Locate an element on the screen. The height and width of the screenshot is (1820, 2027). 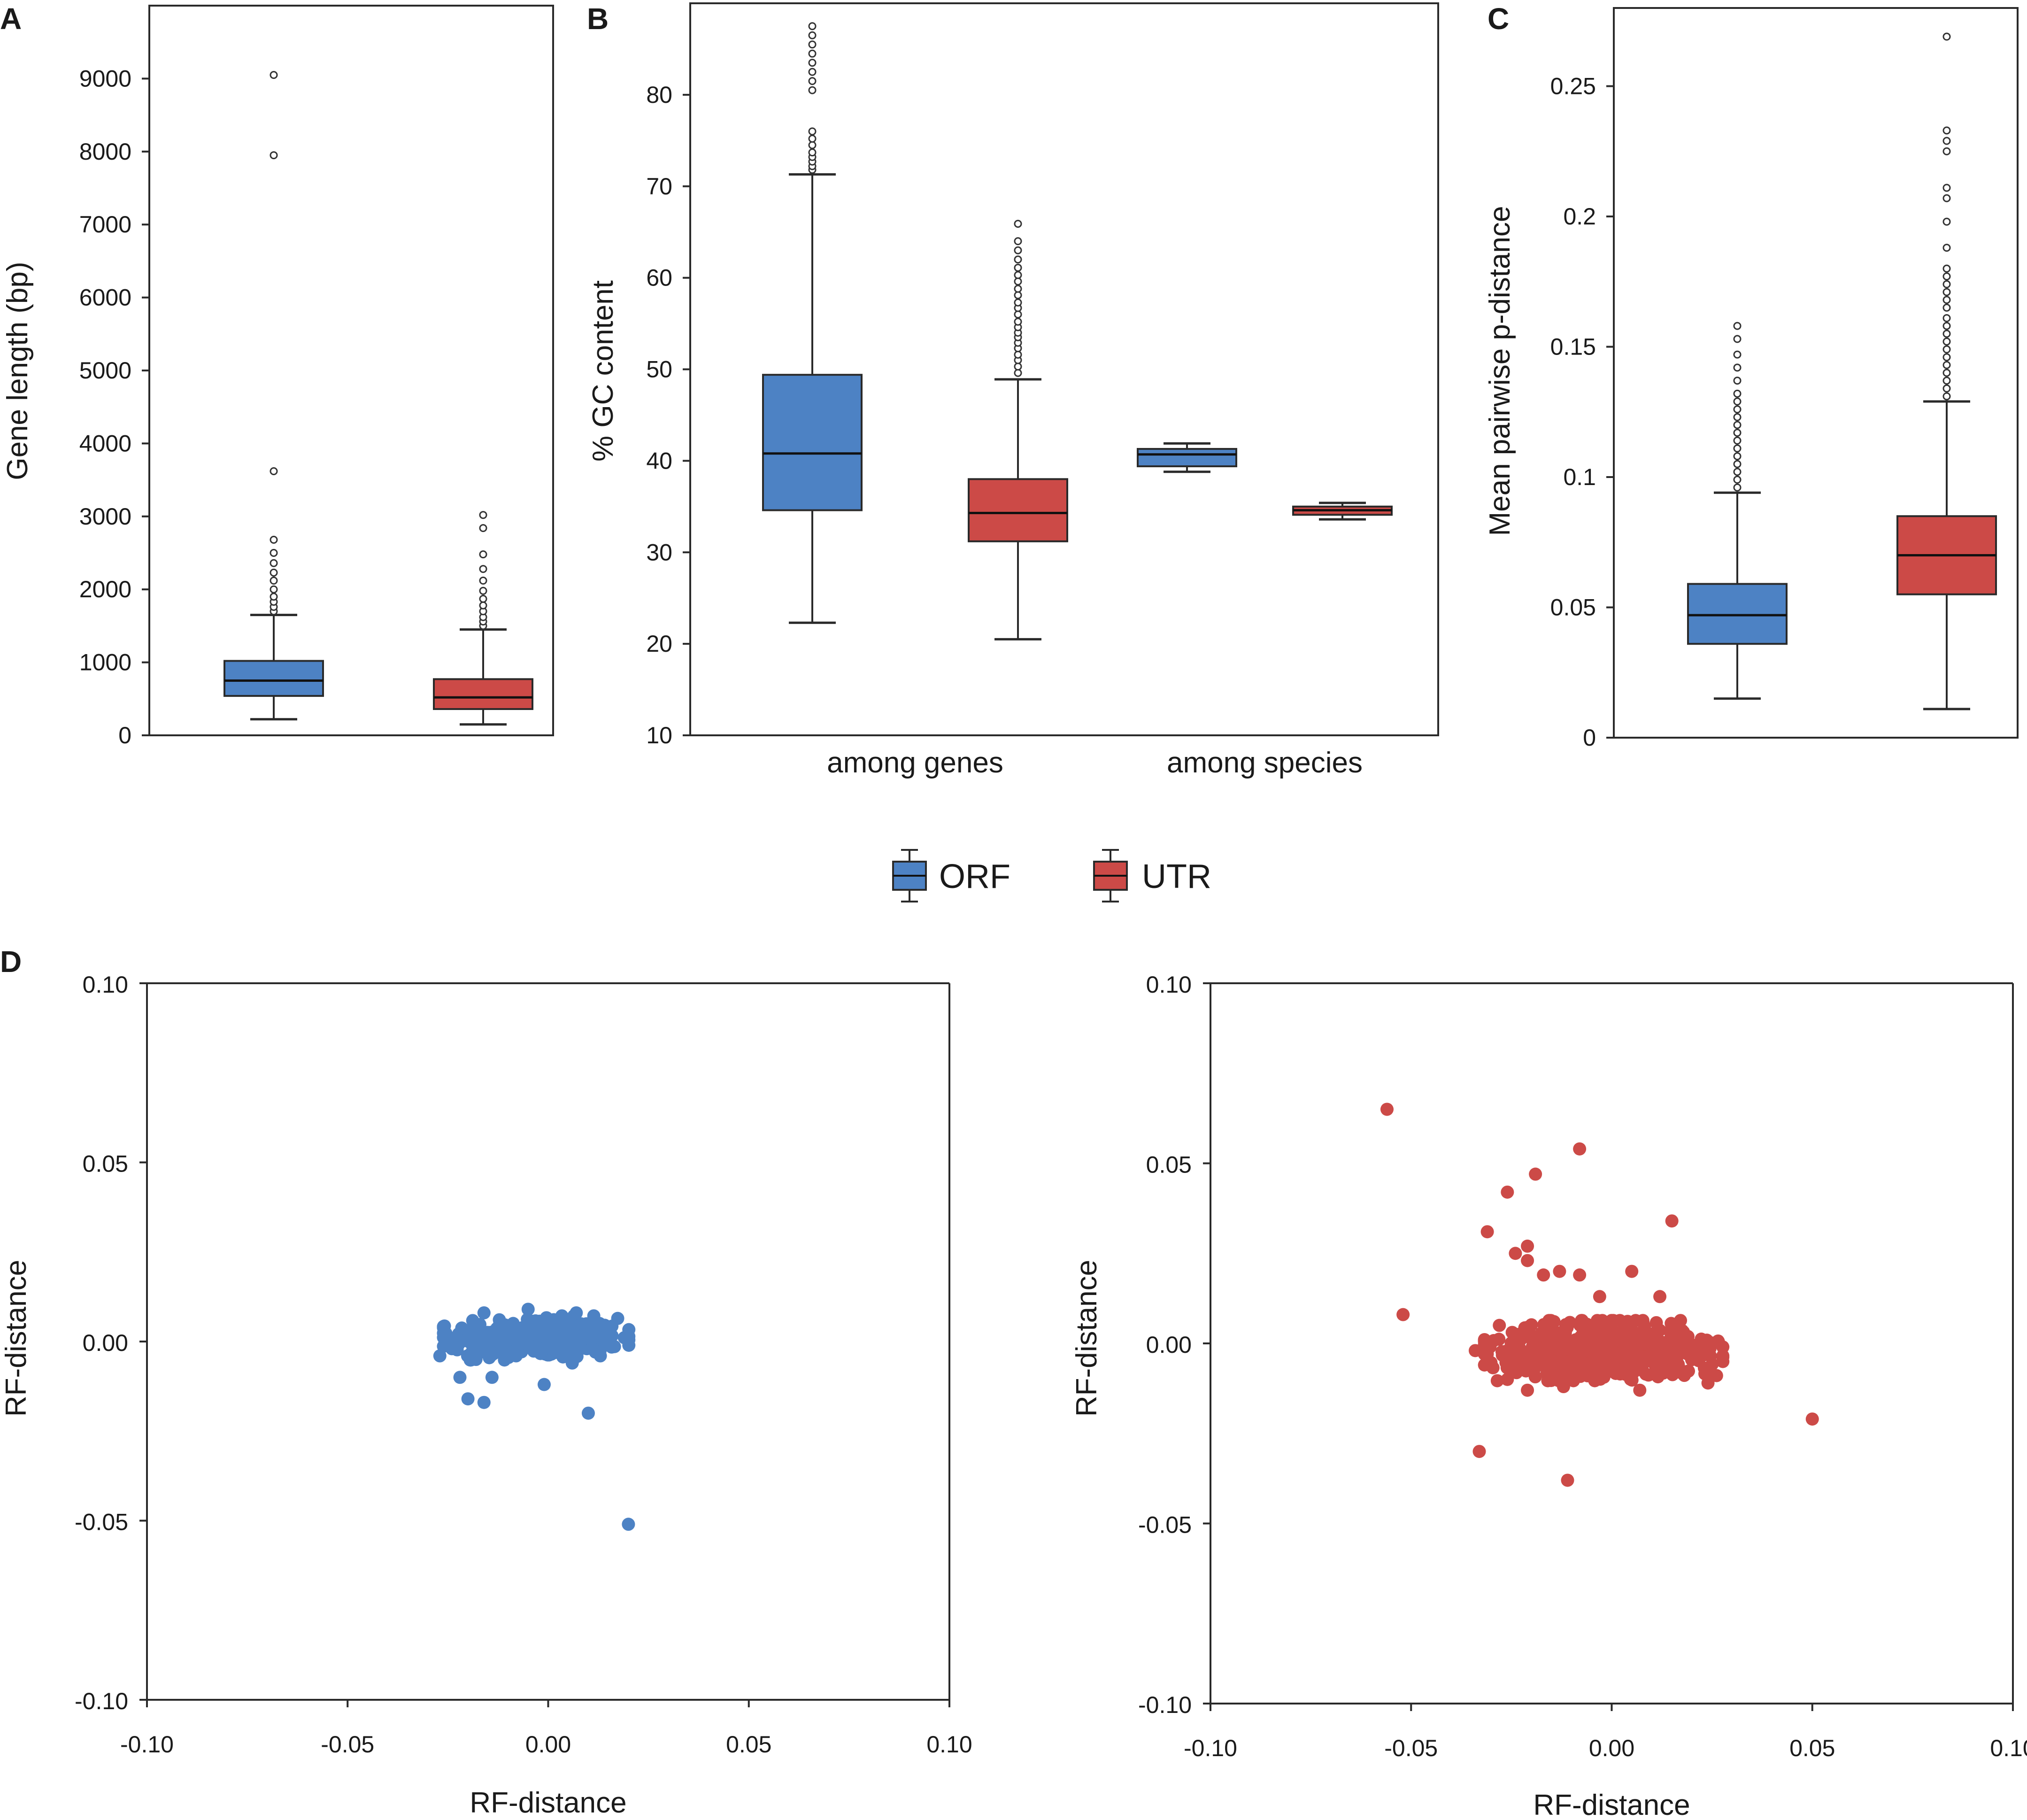
y-tick-label: -0.10 is located at coordinates (102, 1701).